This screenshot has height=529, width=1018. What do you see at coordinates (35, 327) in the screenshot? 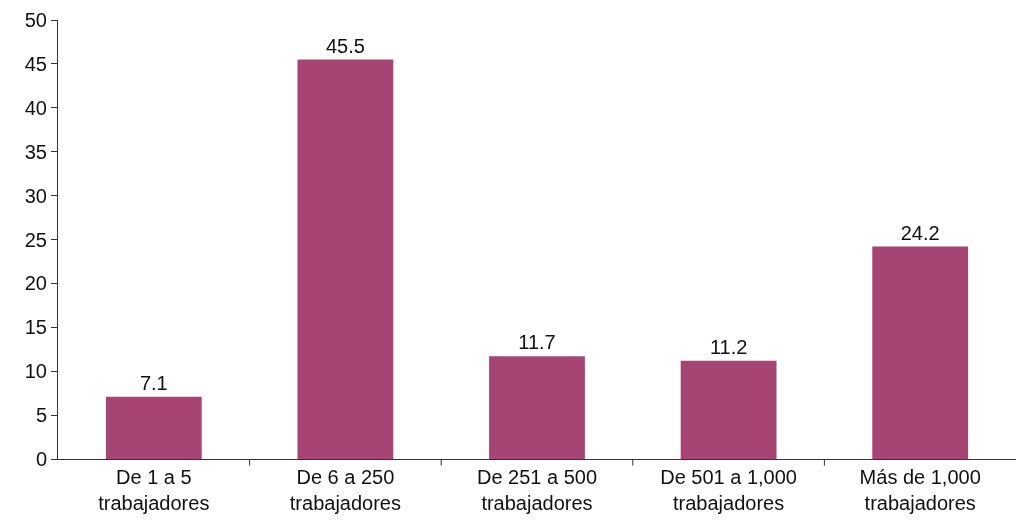
I see `y-tick-label: 15` at bounding box center [35, 327].